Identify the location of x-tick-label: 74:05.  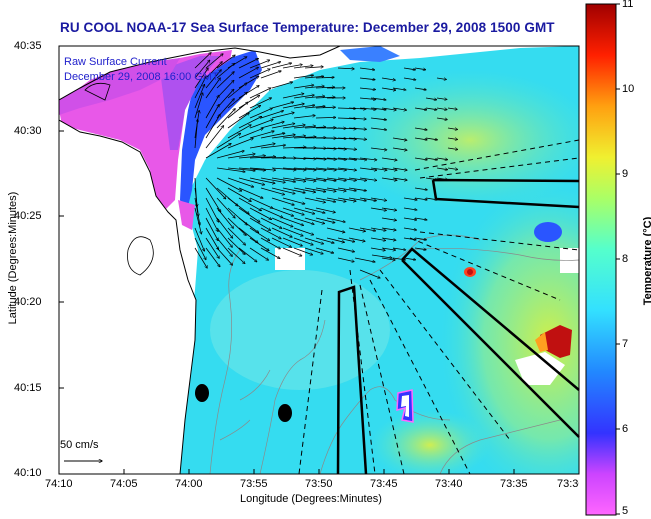
(124, 484).